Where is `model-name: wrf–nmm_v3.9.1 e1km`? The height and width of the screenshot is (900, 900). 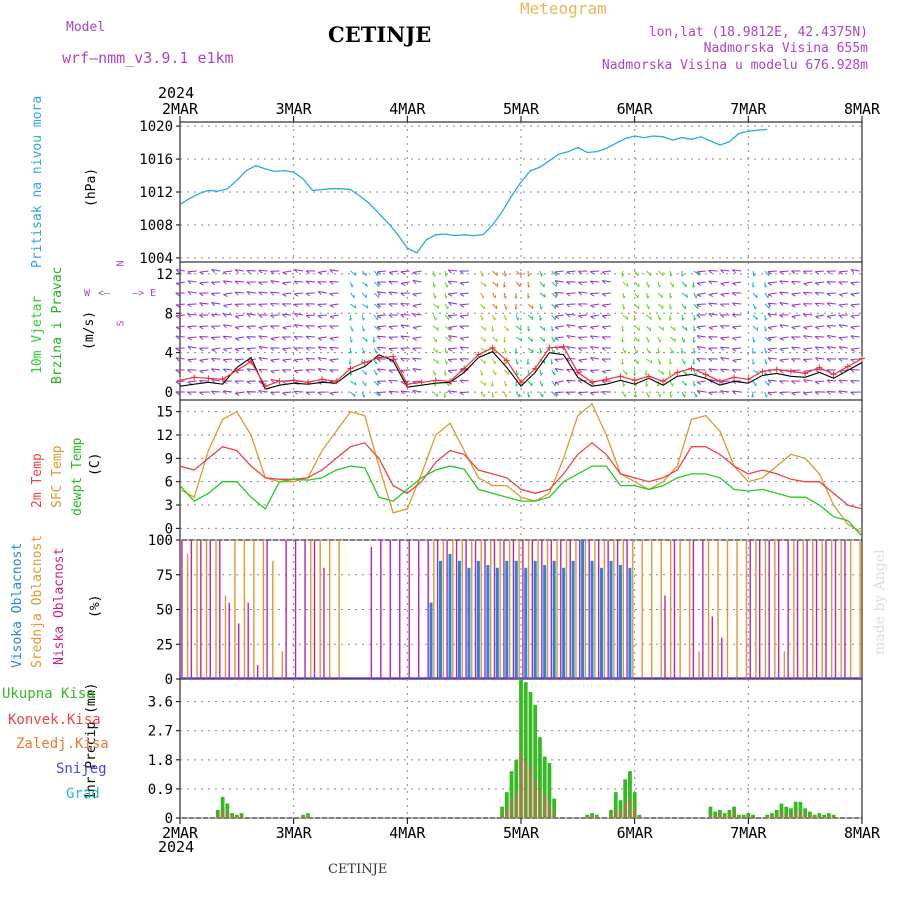 model-name: wrf–nmm_v3.9.1 e1km is located at coordinates (148, 58).